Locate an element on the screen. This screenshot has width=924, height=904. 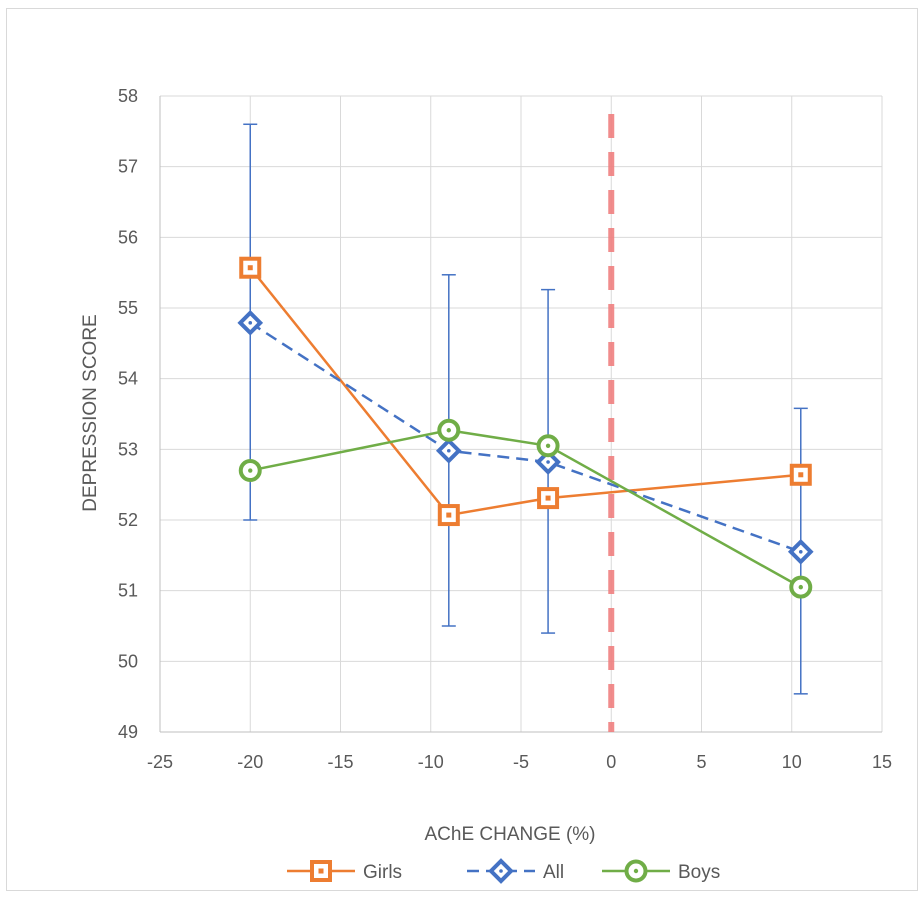
y-tick-label: 56 is located at coordinates (128, 237).